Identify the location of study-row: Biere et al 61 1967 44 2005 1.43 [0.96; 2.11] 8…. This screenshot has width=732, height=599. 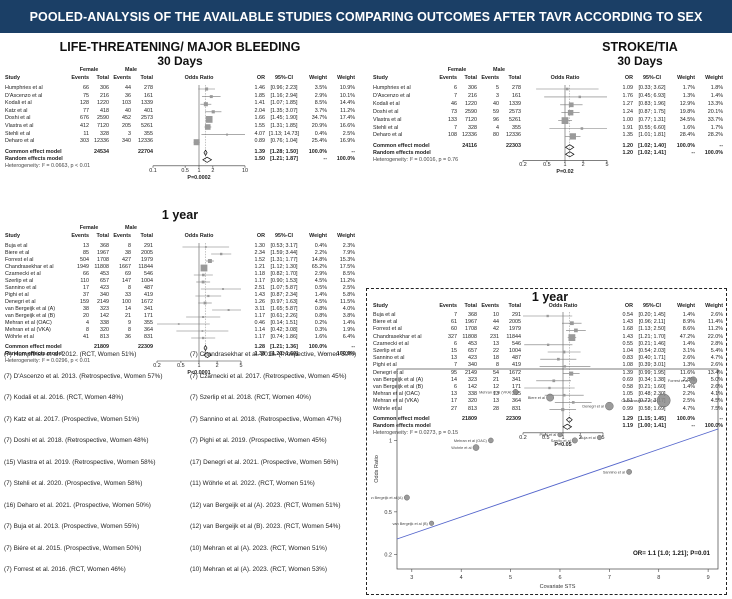
(548, 323).